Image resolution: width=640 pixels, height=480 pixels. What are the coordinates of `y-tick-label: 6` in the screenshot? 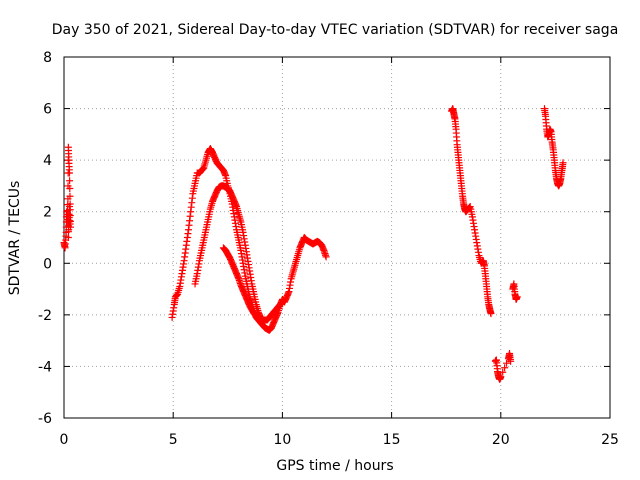 It's located at (47, 110).